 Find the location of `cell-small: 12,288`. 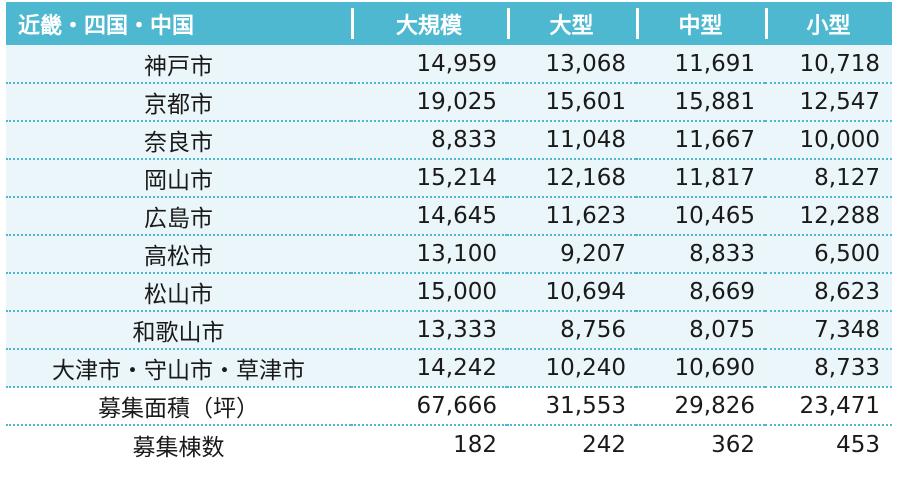

cell-small: 12,288 is located at coordinates (828, 216).